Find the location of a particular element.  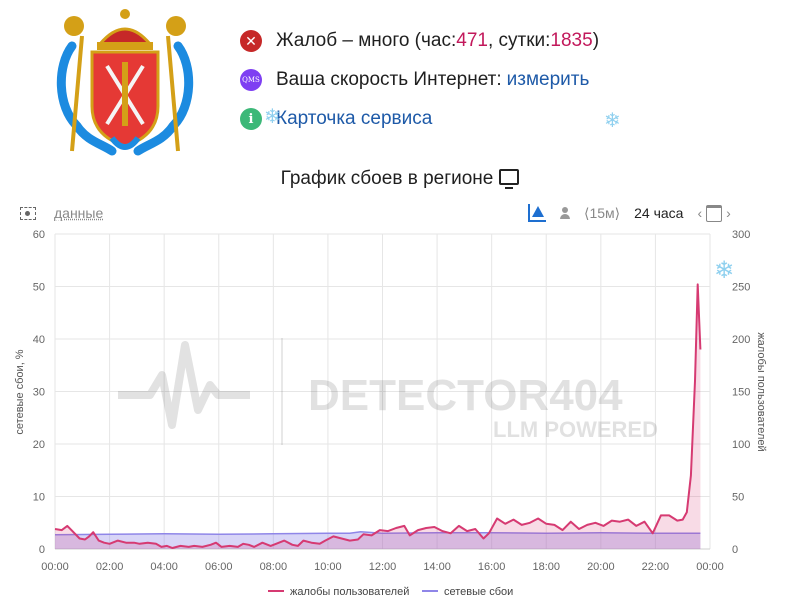

x-tick: 14:00 is located at coordinates (437, 567).